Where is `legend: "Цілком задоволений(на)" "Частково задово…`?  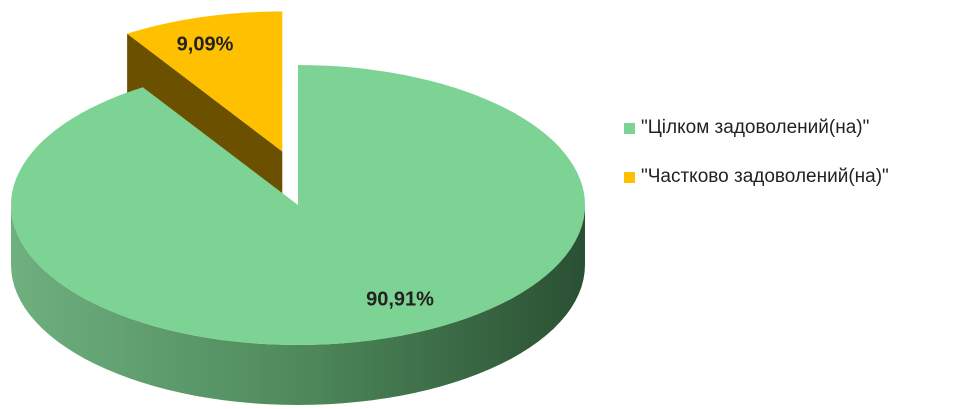
legend: "Цілком задоволений(на)" "Частково задово… is located at coordinates (785, 163).